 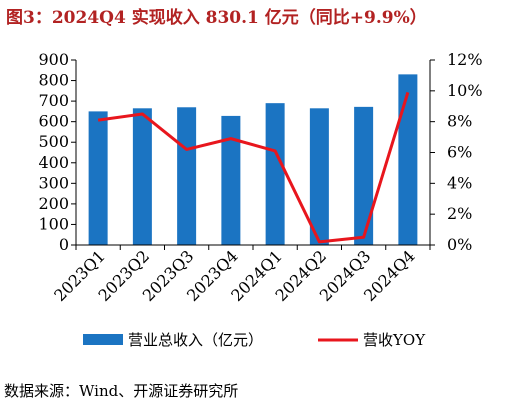 I want to click on right-tick-label: 4%, so click(x=459, y=182).